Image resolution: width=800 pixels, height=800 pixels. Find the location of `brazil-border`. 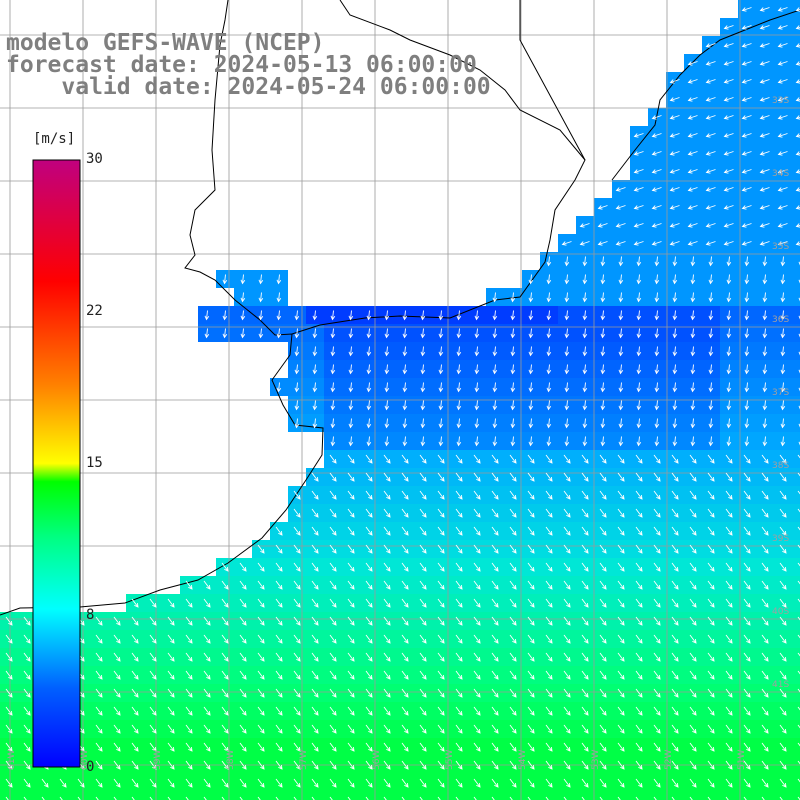

brazil-border is located at coordinates (552, 80).